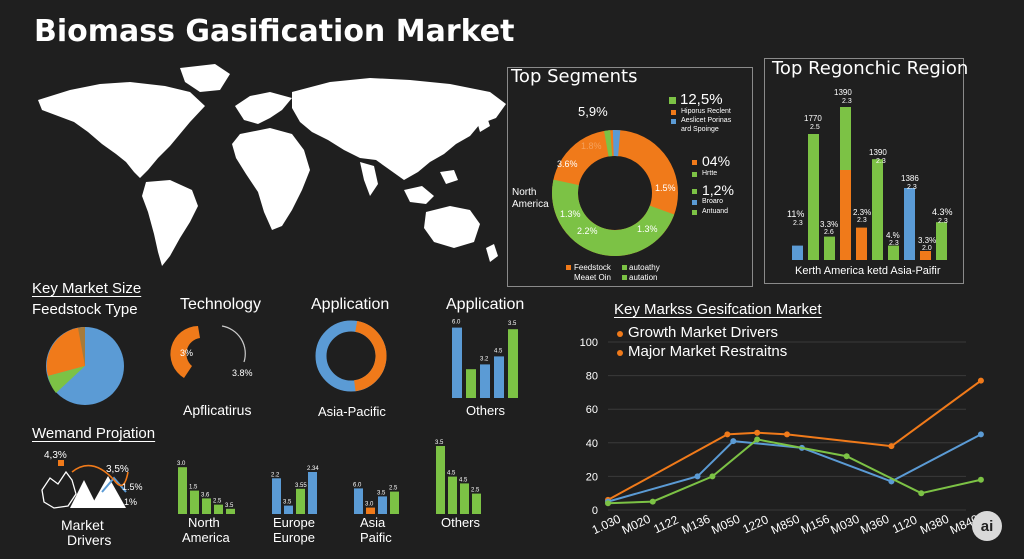 The height and width of the screenshot is (559, 1024). What do you see at coordinates (718, 309) in the screenshot?
I see `line-chart-title: Key Markss Gesifcation Market` at bounding box center [718, 309].